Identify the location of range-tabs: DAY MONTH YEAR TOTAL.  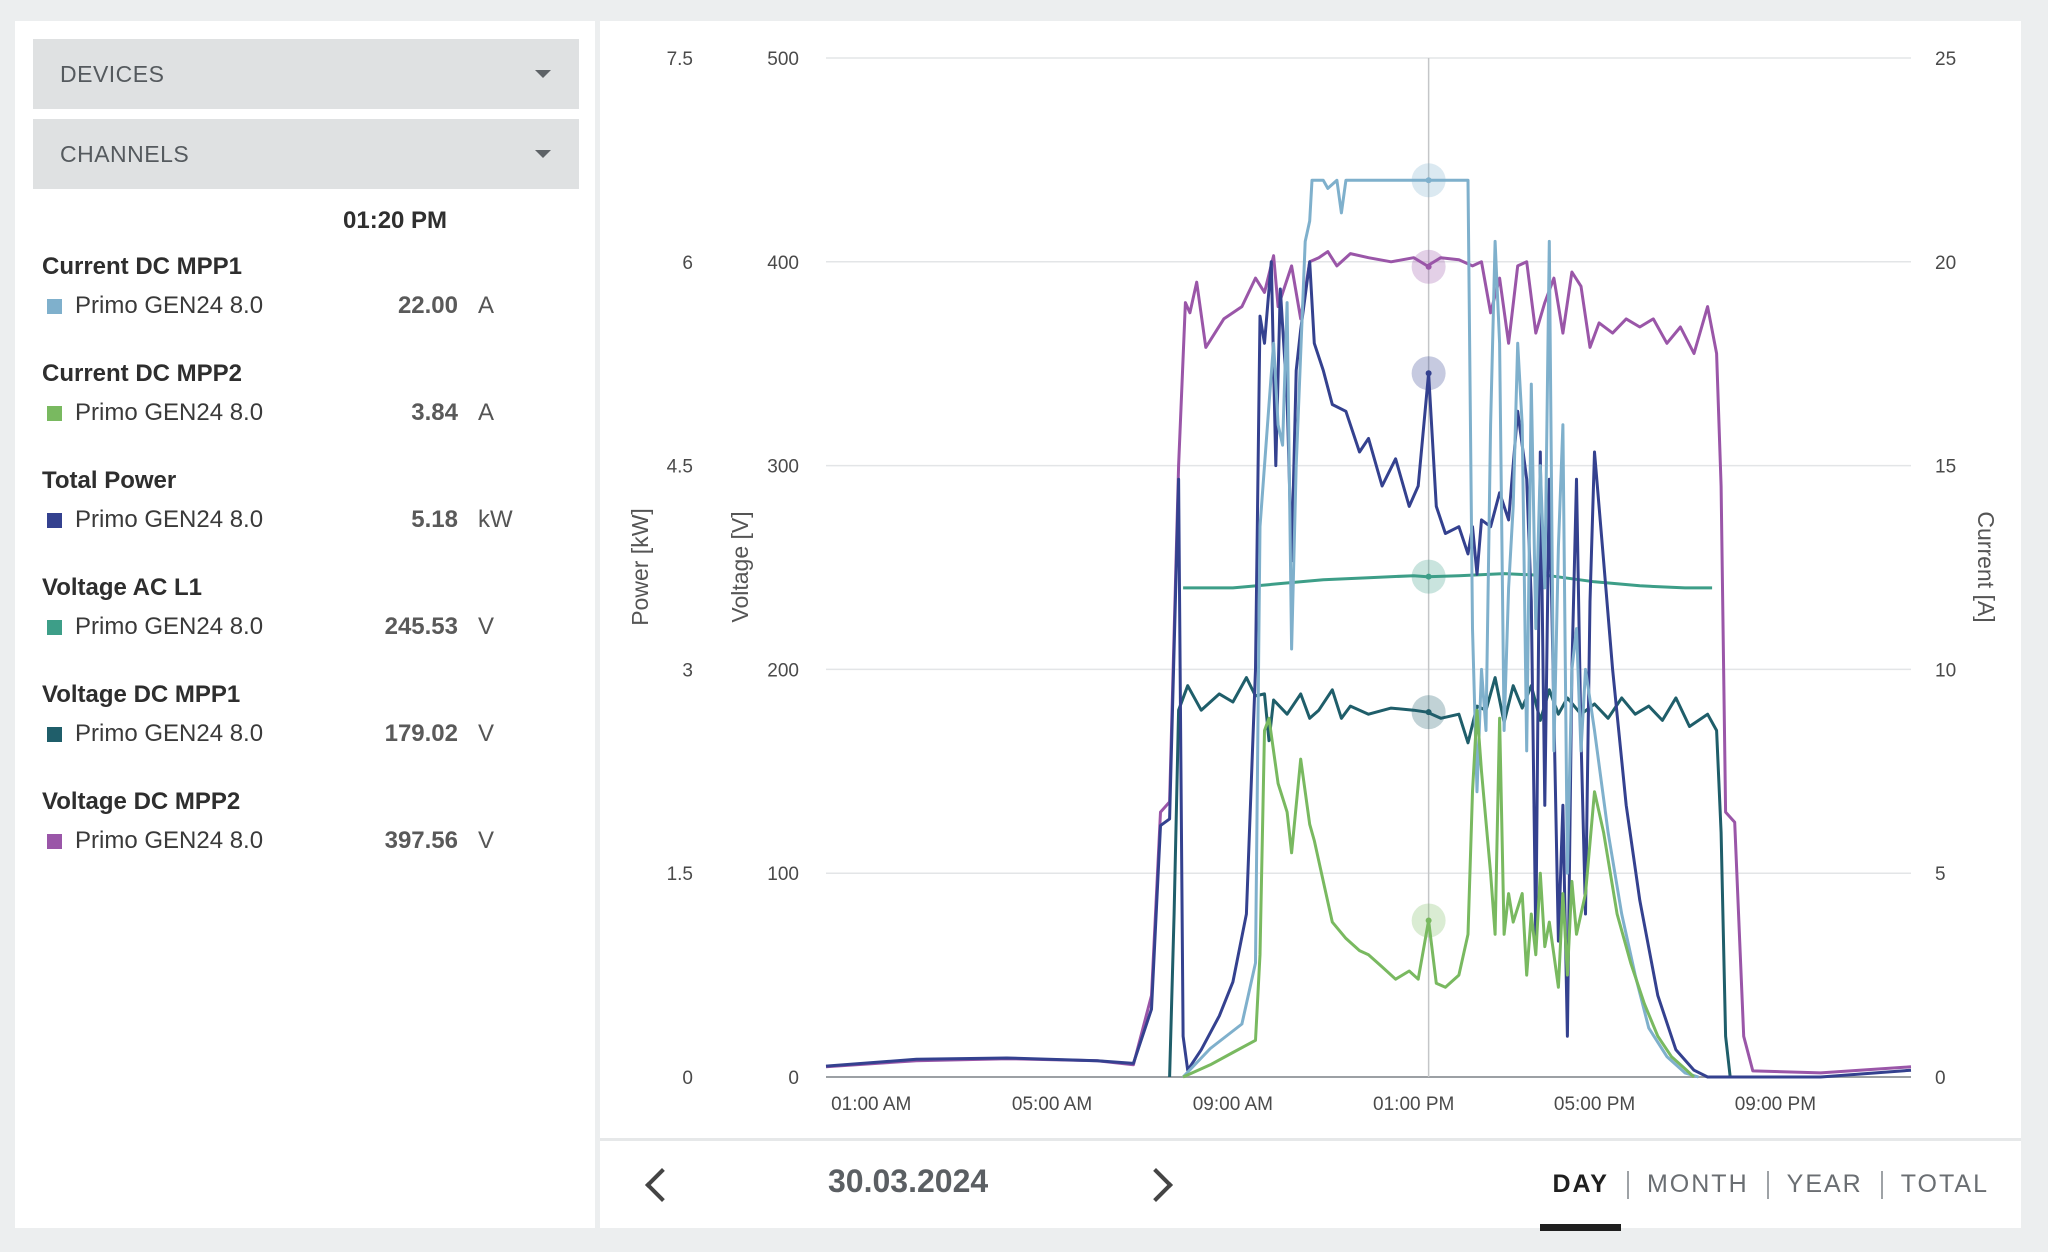
(1770, 1186).